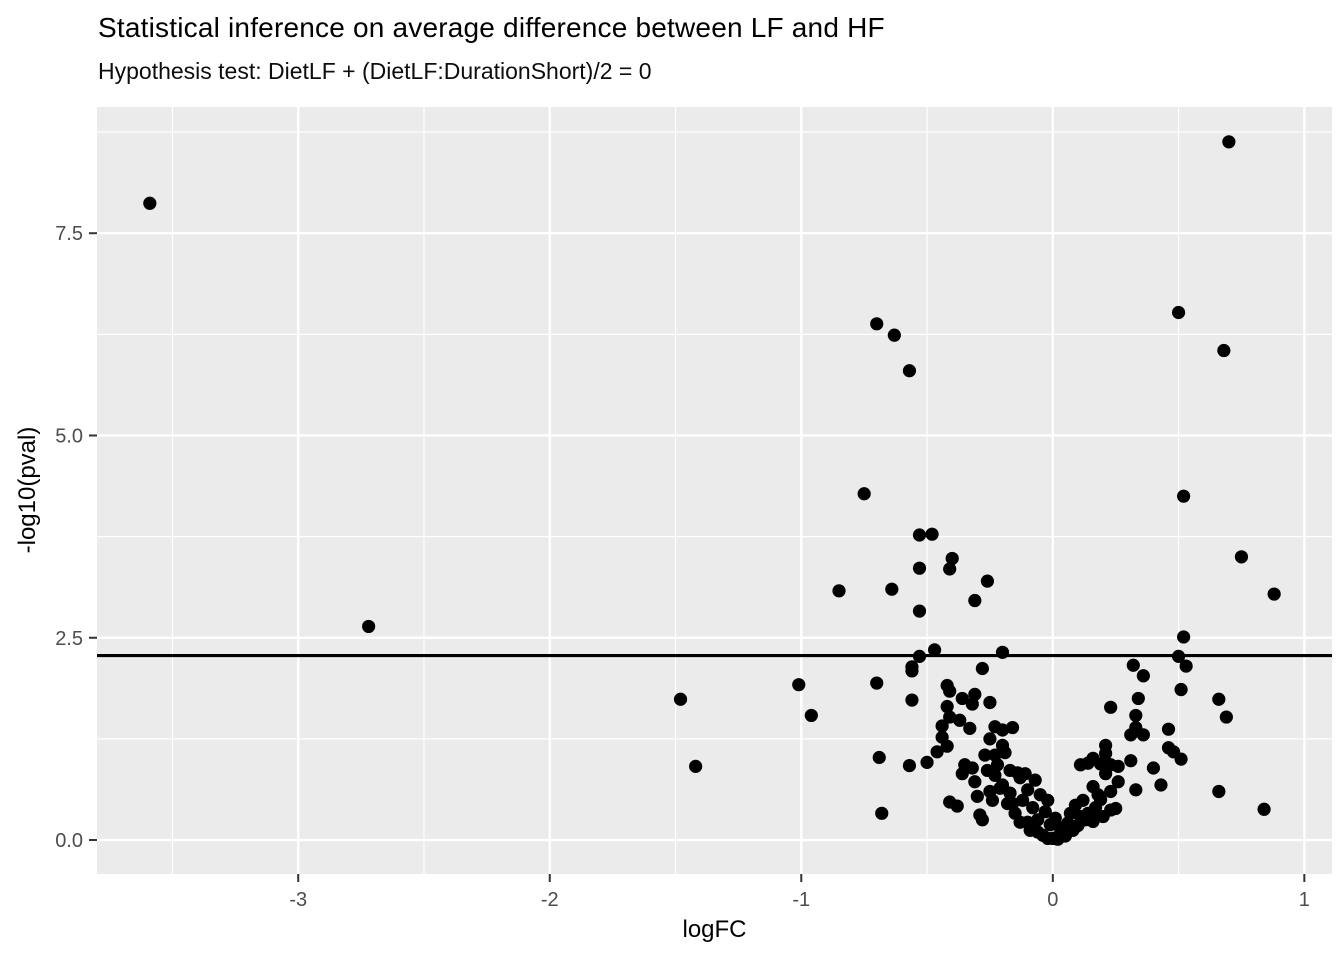 This screenshot has width=1344, height=960. Describe the element at coordinates (801, 900) in the screenshot. I see `x-tick-label: -1` at that location.